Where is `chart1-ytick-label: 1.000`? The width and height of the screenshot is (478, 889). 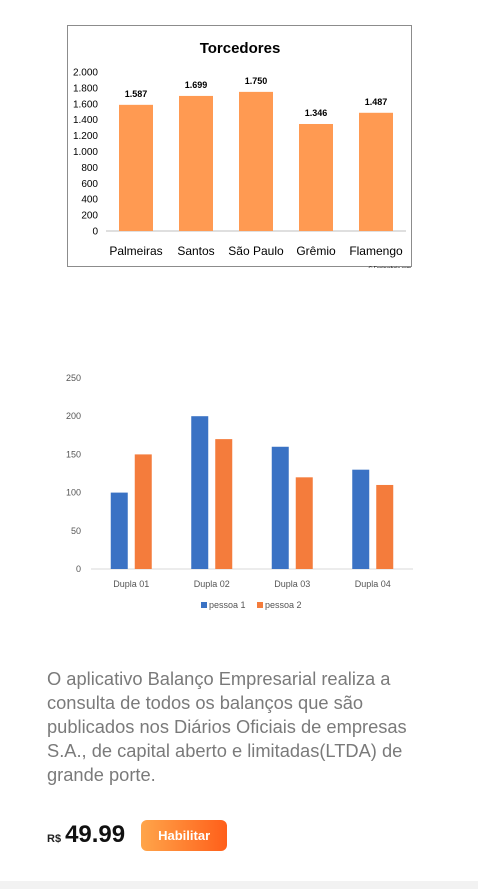
chart1-ytick-label: 1.000 is located at coordinates (85, 152).